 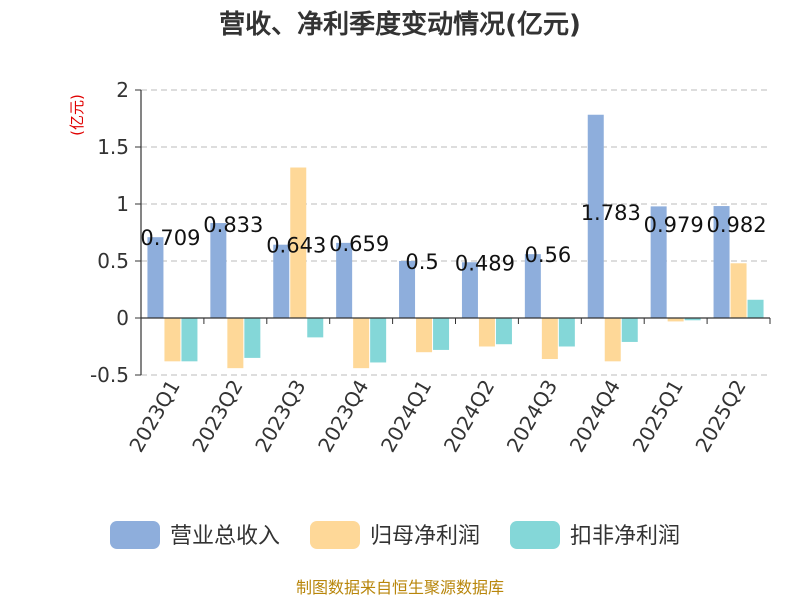 What do you see at coordinates (595, 416) in the screenshot?
I see `x-tick-label: 2024Q4` at bounding box center [595, 416].